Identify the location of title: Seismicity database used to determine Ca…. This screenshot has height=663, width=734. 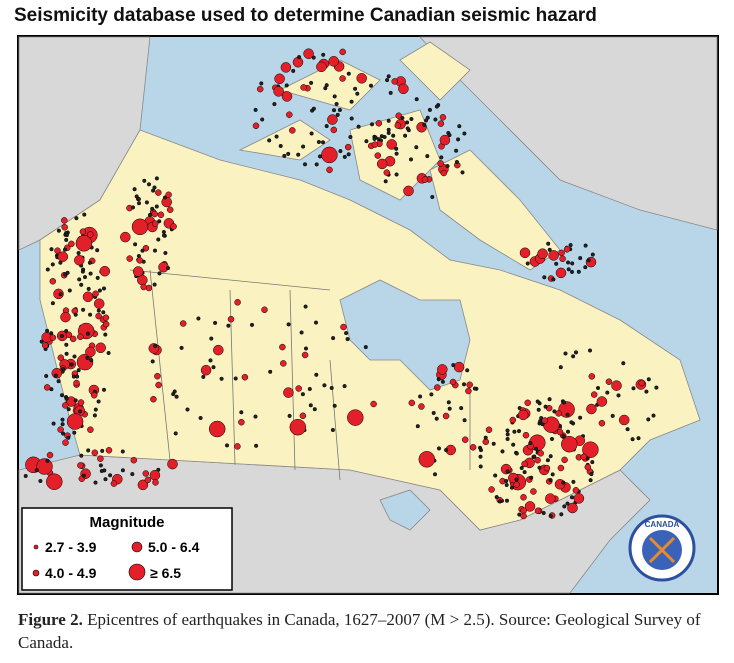
(305, 15).